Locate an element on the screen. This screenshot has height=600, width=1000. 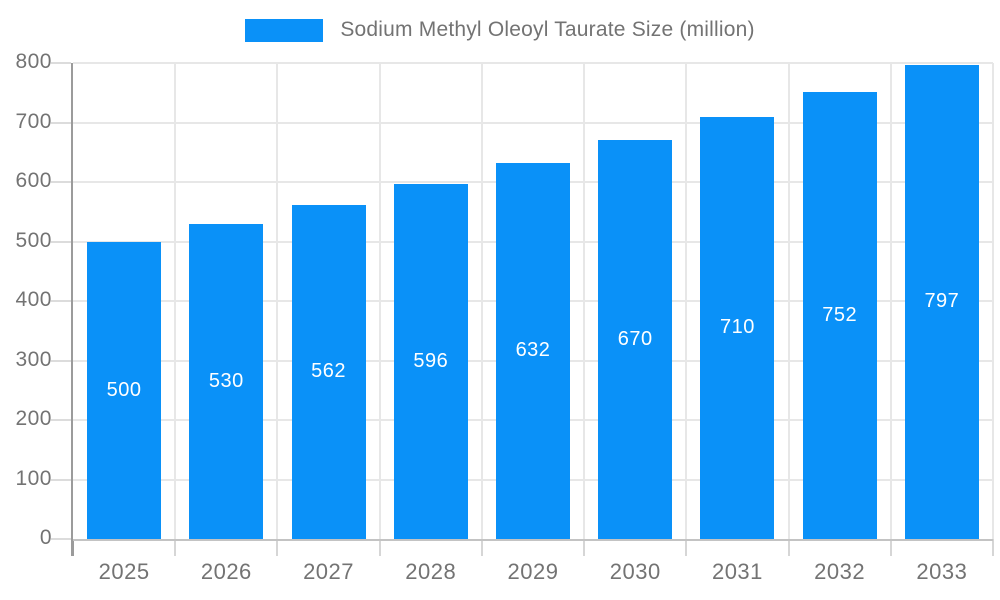
y-tick-label: 300 is located at coordinates (33, 359).